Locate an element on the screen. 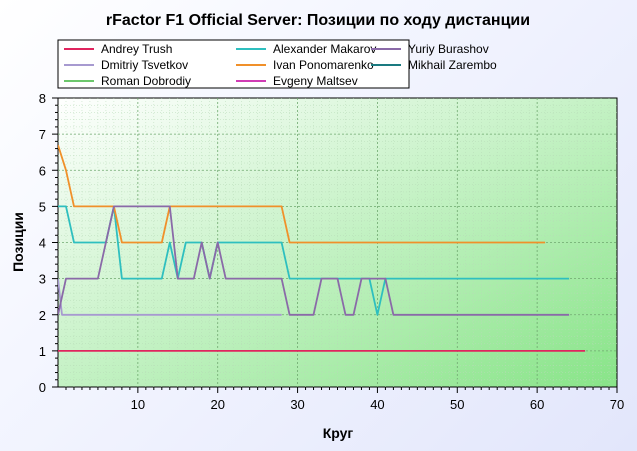  y-tick-label: 0 is located at coordinates (42, 387).